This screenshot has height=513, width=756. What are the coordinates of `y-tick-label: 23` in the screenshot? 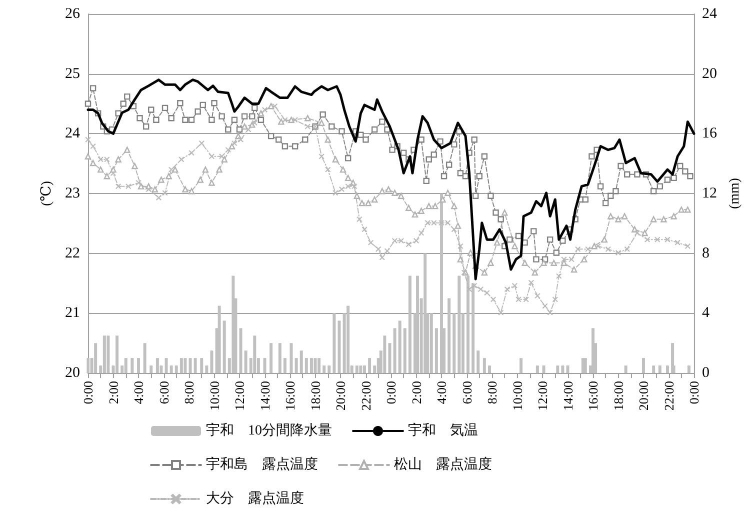 It's located at (72, 194).